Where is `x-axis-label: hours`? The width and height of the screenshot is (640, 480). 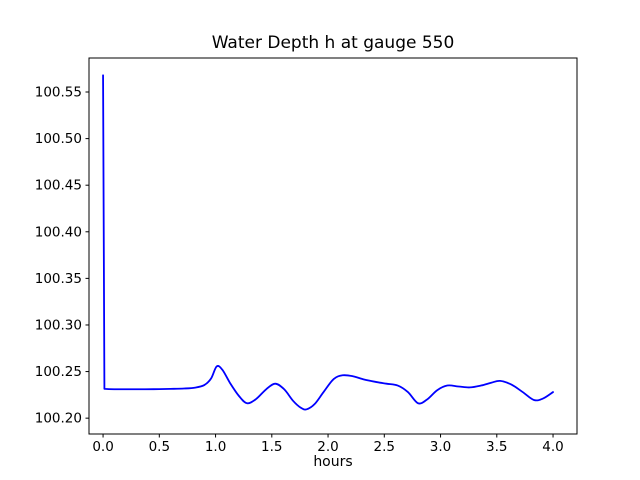 x-axis-label: hours is located at coordinates (333, 462).